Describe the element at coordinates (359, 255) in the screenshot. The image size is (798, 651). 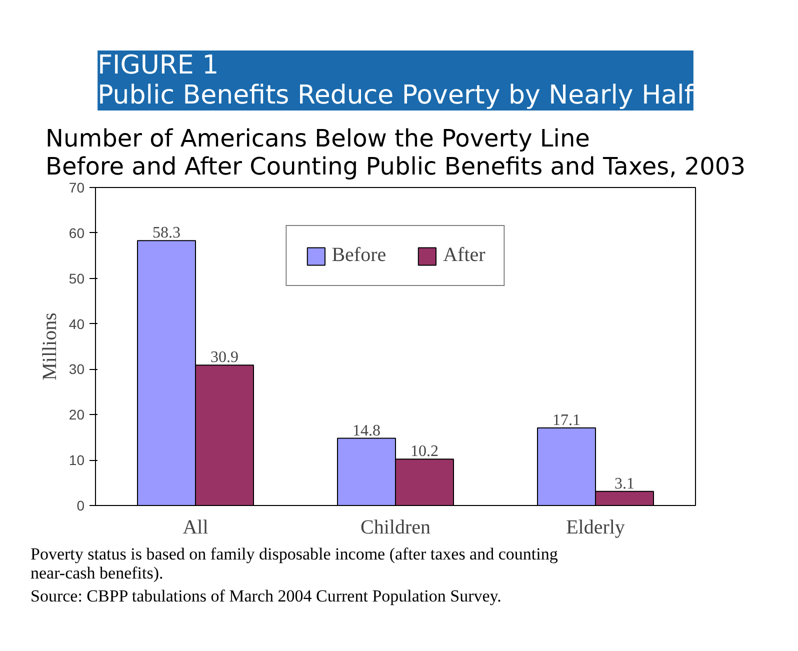
I see `legend-label: Before` at that location.